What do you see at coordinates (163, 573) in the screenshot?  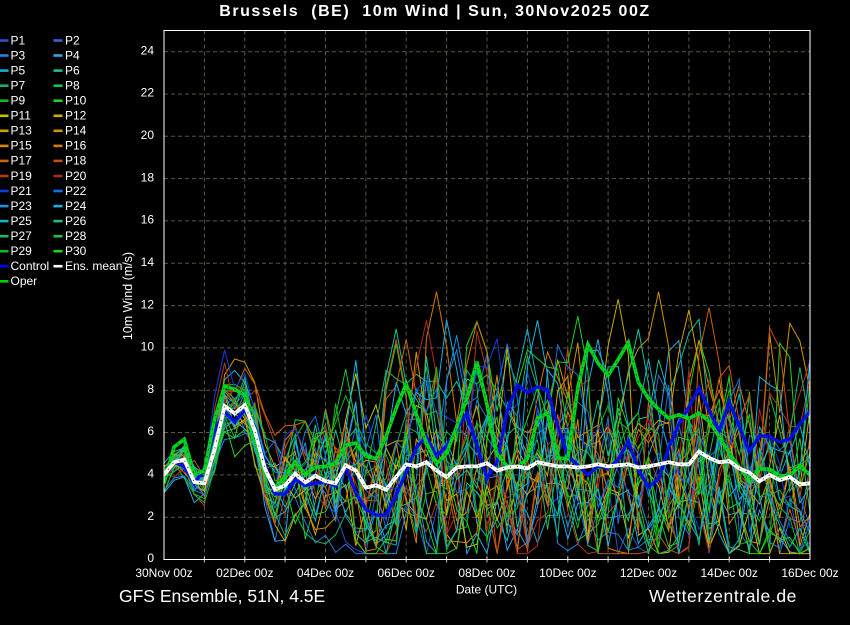 I see `svg-text: 30Nov 00z` at bounding box center [163, 573].